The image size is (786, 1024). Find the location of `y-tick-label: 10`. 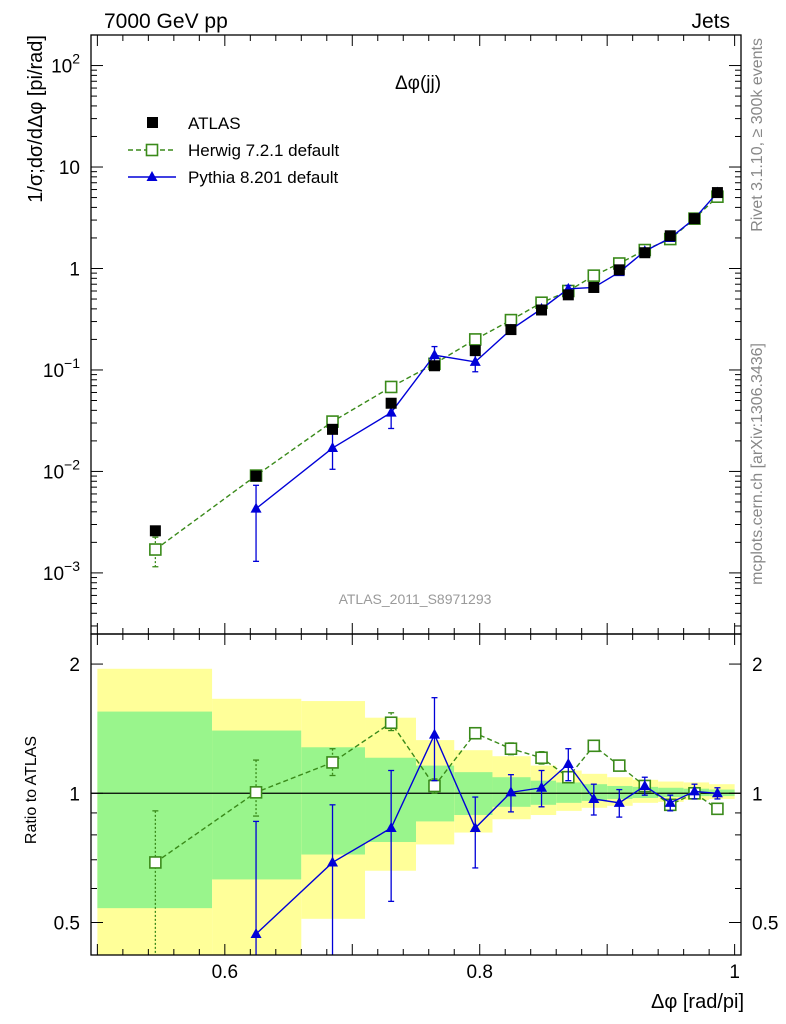

y-tick-label: 10 is located at coordinates (69, 168).